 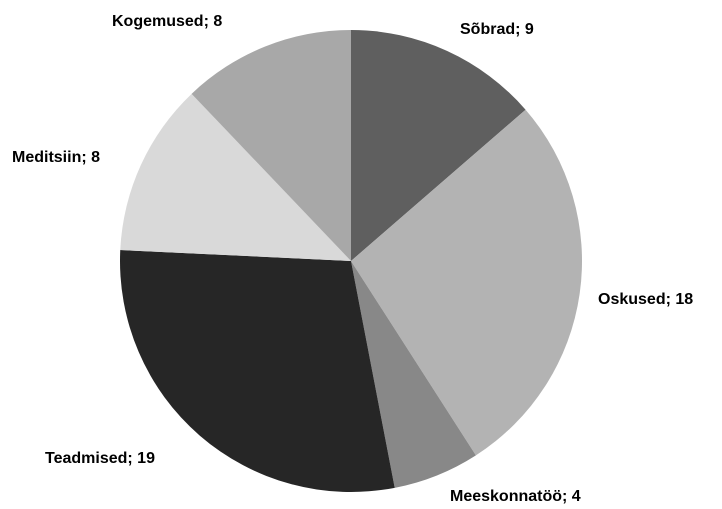 What do you see at coordinates (497, 29) in the screenshot?
I see `slice-label: Sõbrad; 9` at bounding box center [497, 29].